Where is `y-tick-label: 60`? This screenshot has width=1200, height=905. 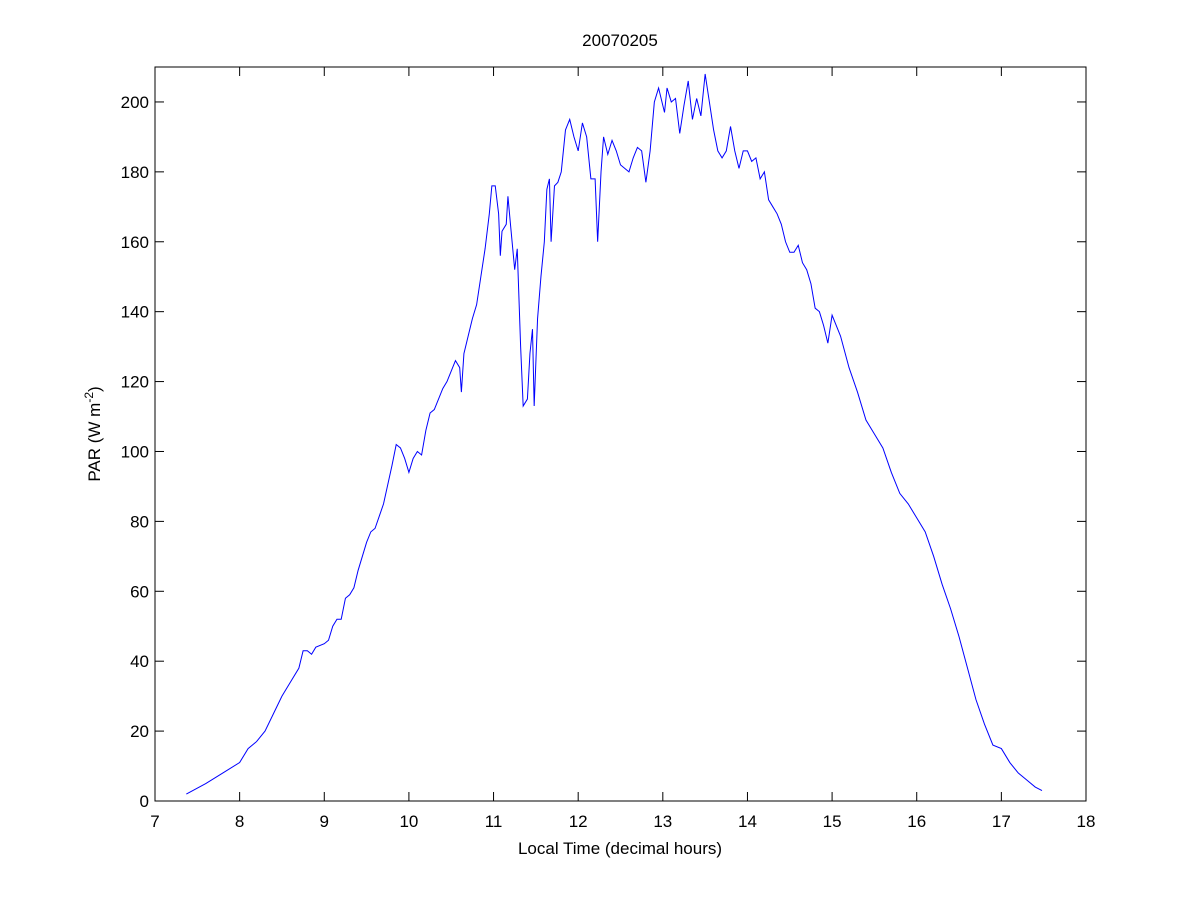 y-tick-label: 60 is located at coordinates (139, 591).